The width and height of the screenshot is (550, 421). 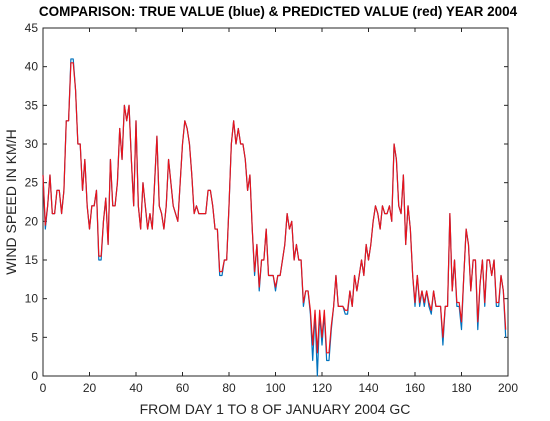 What do you see at coordinates (508, 388) in the screenshot?
I see `x-tick-label: 200` at bounding box center [508, 388].